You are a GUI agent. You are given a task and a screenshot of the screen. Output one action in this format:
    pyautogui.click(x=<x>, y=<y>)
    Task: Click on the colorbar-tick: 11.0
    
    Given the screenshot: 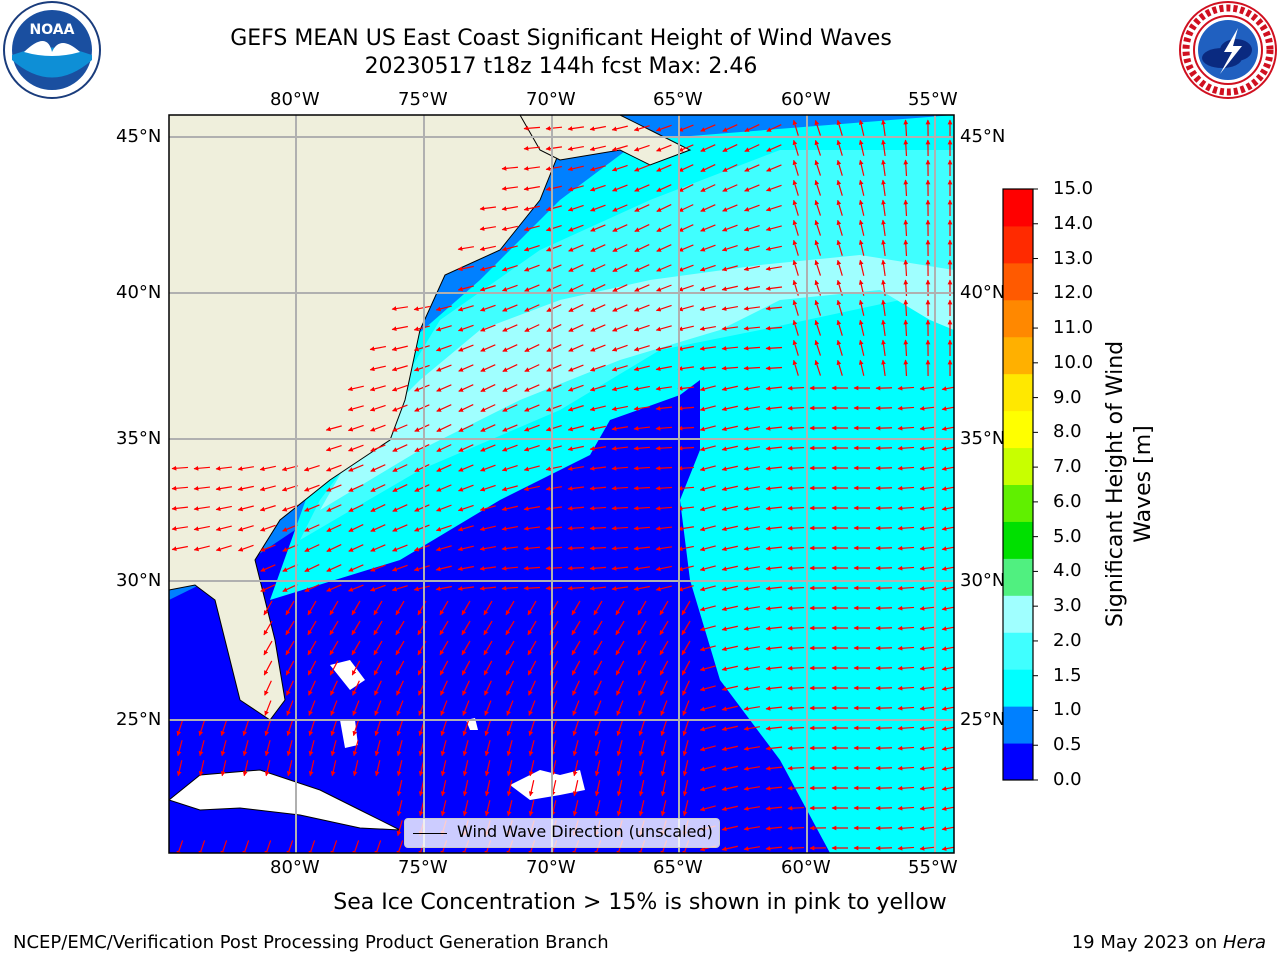 What is the action you would take?
    pyautogui.click(x=1073, y=328)
    